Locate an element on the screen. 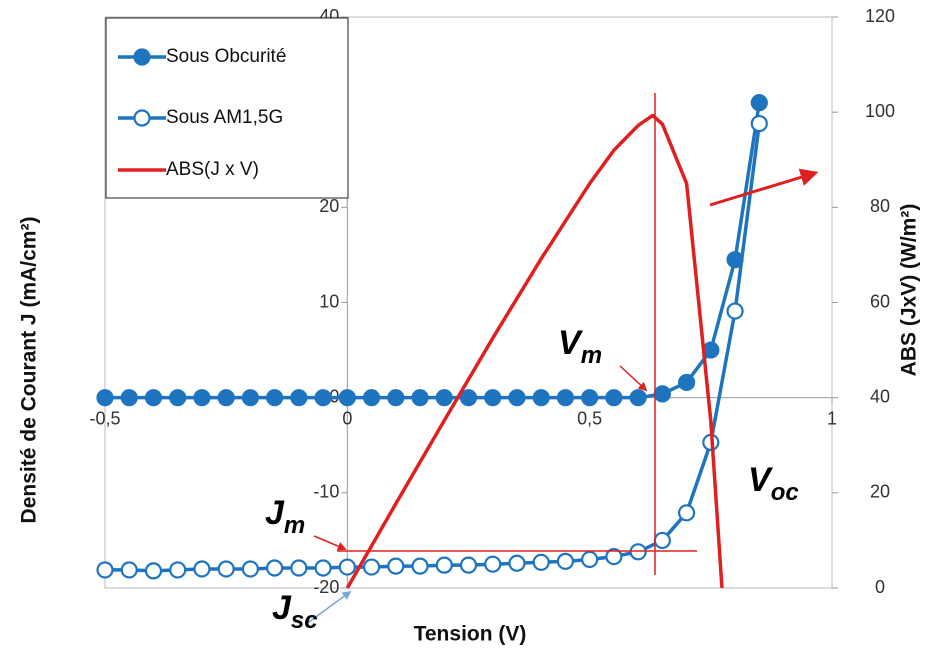  annotation: Vm is located at coordinates (580, 346).